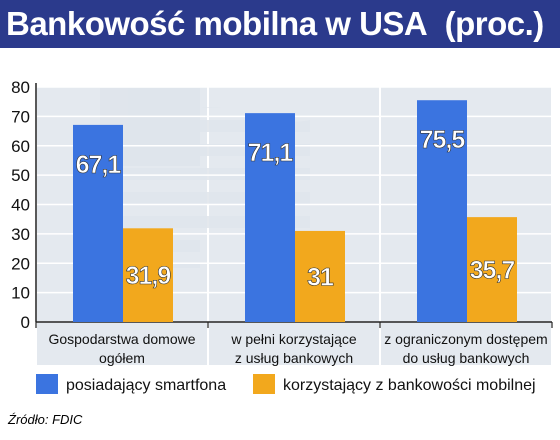 This screenshot has height=440, width=560. Describe the element at coordinates (20, 205) in the screenshot. I see `y-tick-label: 40` at that location.